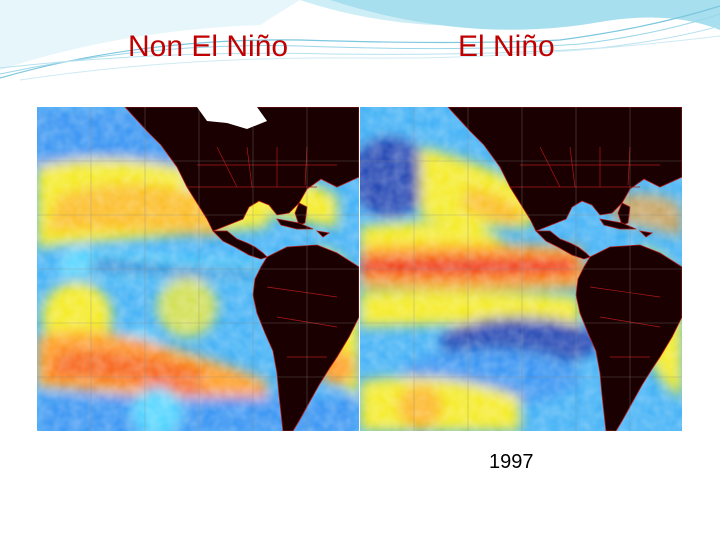  I want to click on year-caption: 1997, so click(511, 462).